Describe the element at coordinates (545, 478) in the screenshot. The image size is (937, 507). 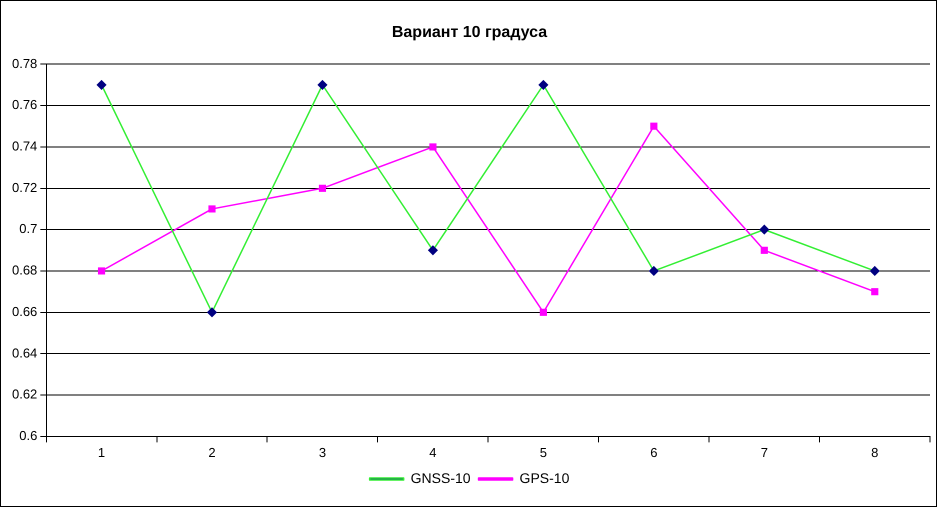
I see `legend-label: GPS-10` at that location.